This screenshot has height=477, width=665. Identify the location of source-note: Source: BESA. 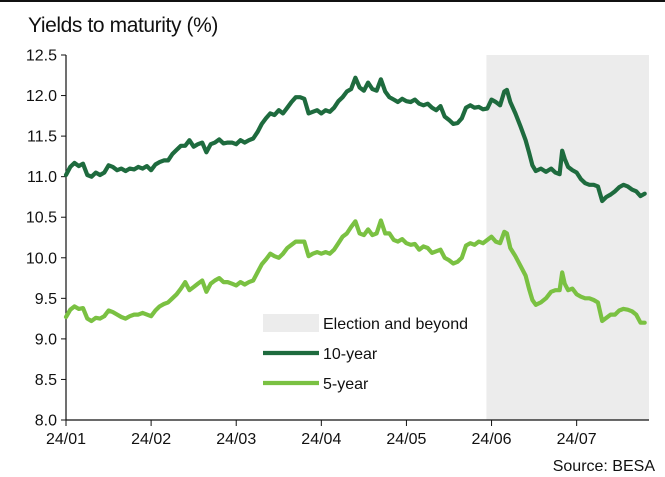
(603, 466).